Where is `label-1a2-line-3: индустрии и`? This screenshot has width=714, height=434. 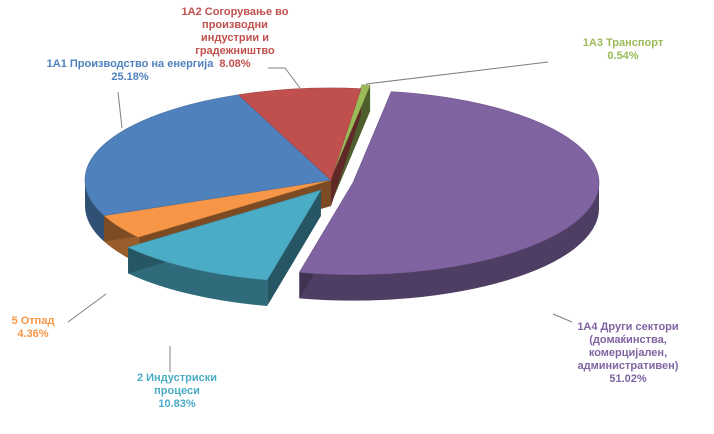 label-1a2-line-3: индустрии и is located at coordinates (235, 38).